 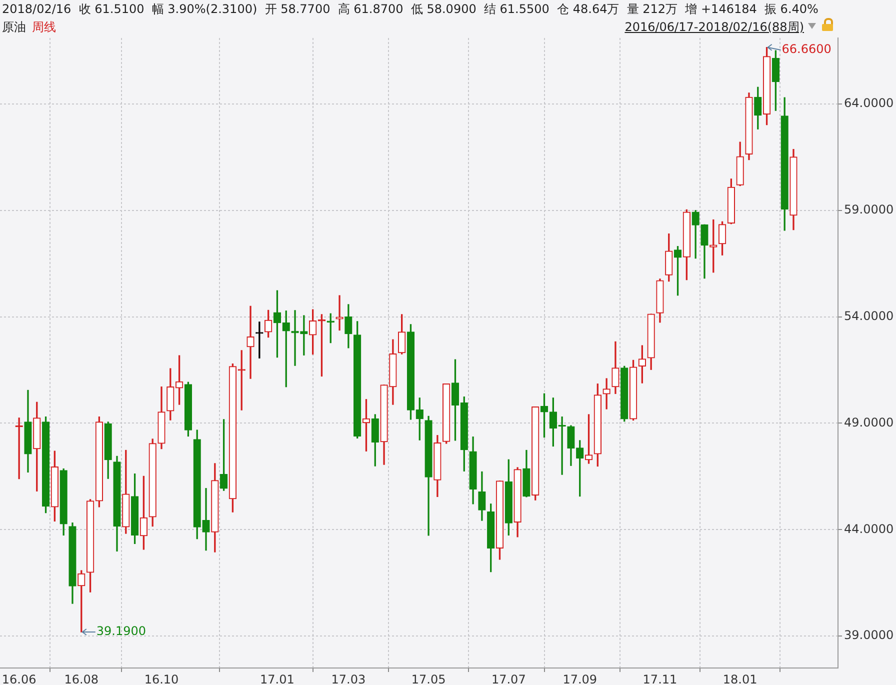 I want to click on y-tick-label: 44.0000, so click(x=869, y=529).